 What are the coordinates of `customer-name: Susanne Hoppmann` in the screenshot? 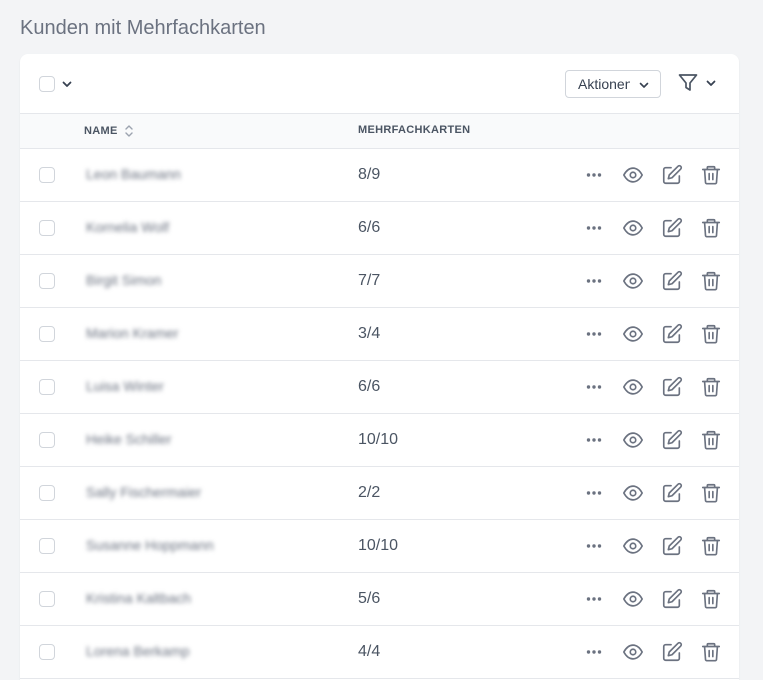 It's located at (150, 545).